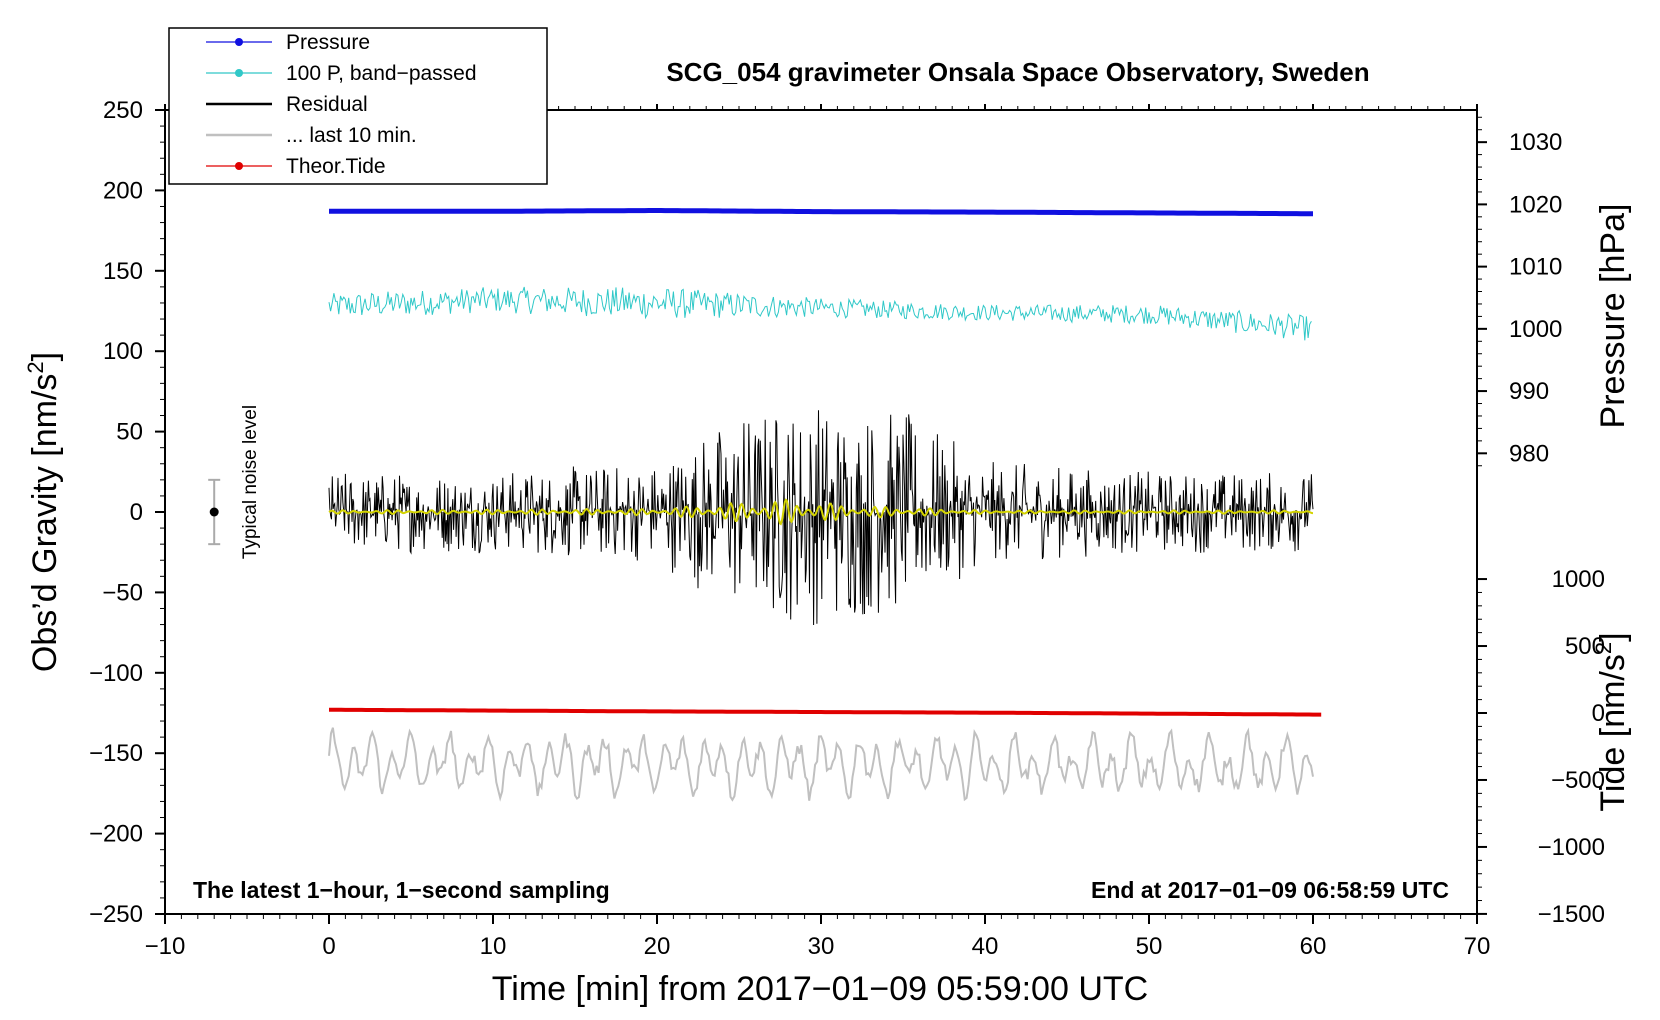  I want to click on tide-title-close: ], so click(1613, 636).